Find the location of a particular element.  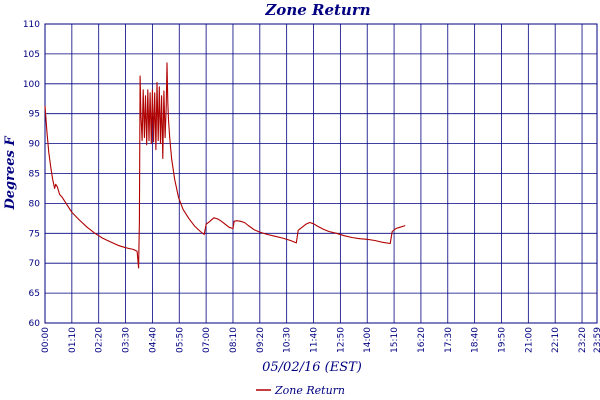

x-tick-label: 07:00 is located at coordinates (207, 340).